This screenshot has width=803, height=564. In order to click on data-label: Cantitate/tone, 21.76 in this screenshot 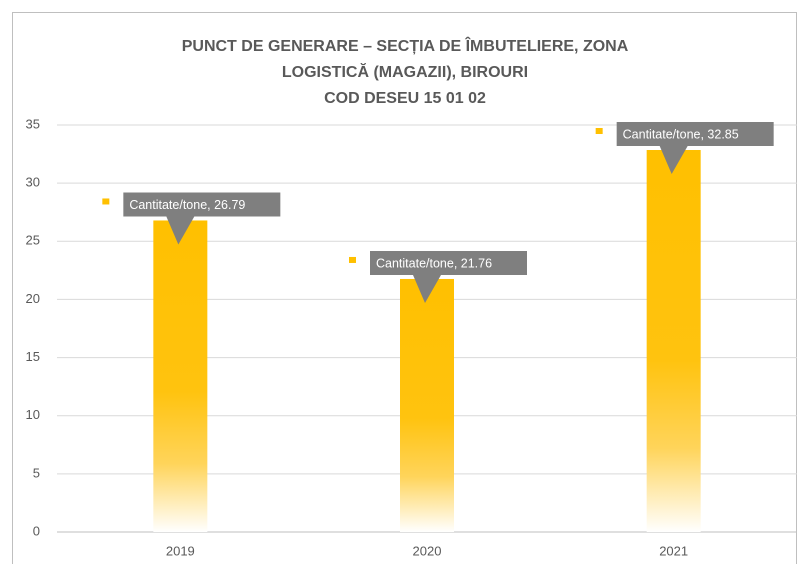, I will do `click(434, 263)`.